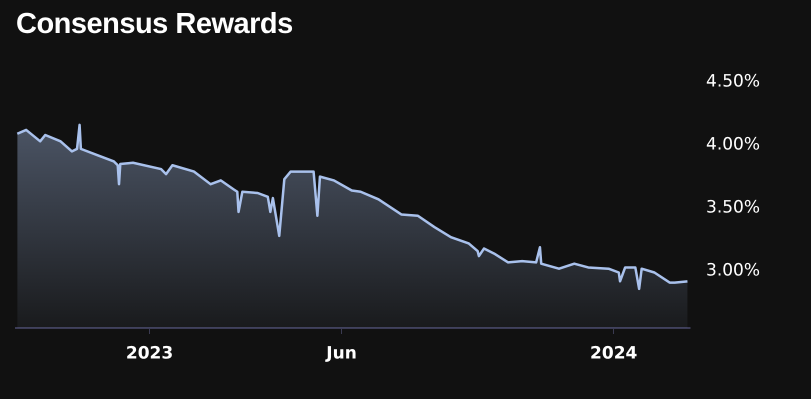  What do you see at coordinates (733, 270) in the screenshot?
I see `y-tick-label: 3.00%` at bounding box center [733, 270].